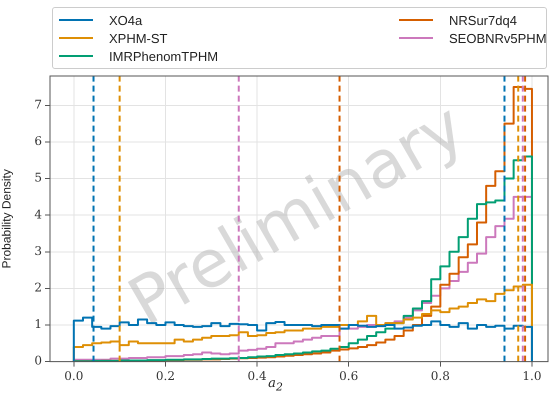  Describe the element at coordinates (38, 287) in the screenshot. I see `y-tick-label: 2` at that location.